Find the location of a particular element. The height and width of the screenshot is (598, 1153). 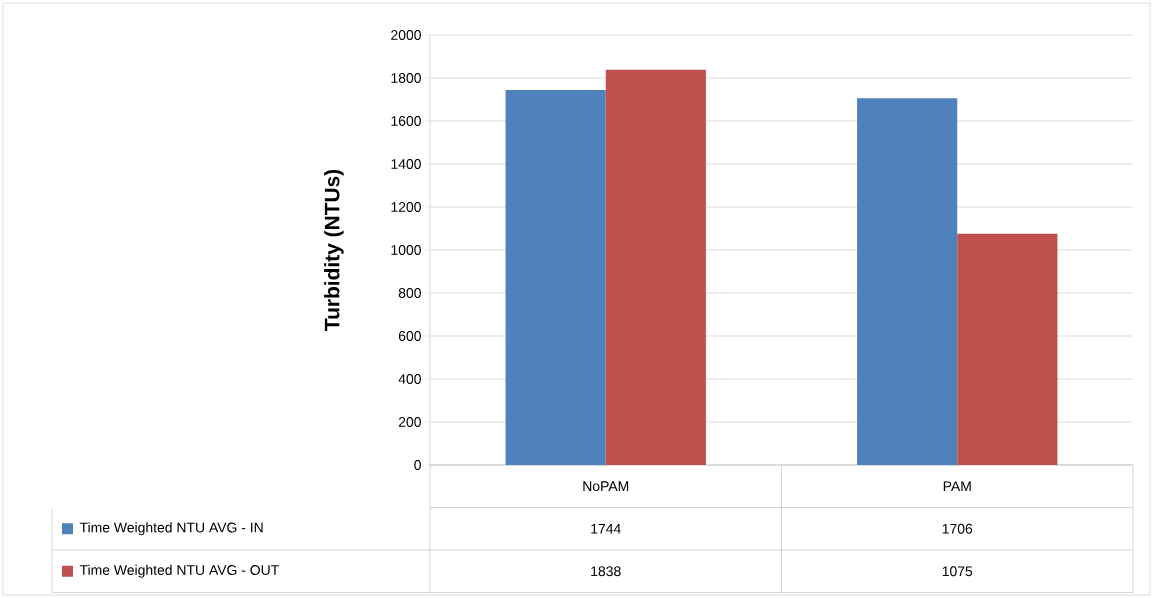

y-tick-label: 1800 is located at coordinates (406, 78).